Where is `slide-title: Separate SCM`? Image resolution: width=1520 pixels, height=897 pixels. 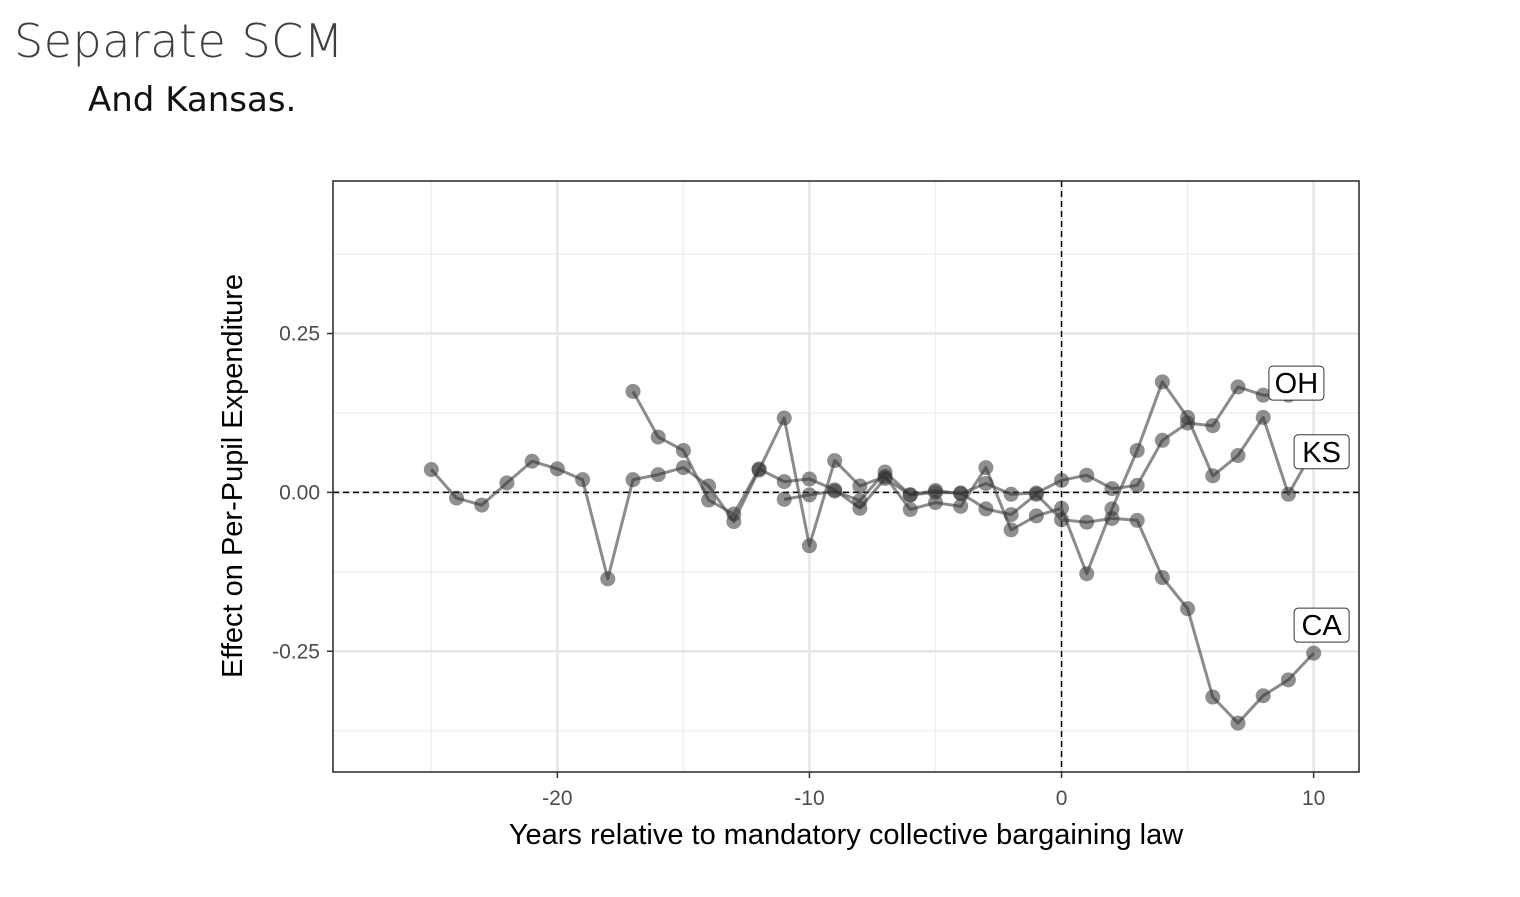
slide-title: Separate SCM is located at coordinates (179, 41).